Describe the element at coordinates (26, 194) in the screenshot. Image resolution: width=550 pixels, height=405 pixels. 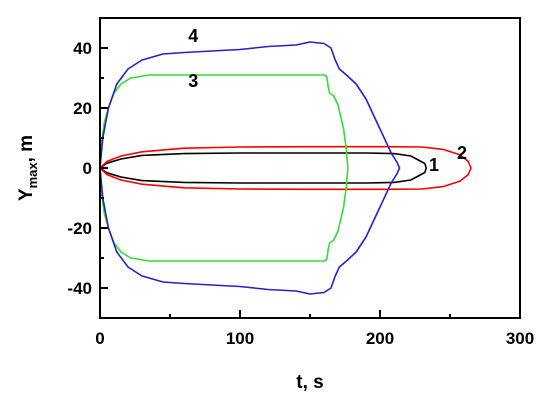
I see `y-axis-title-main: Y` at that location.